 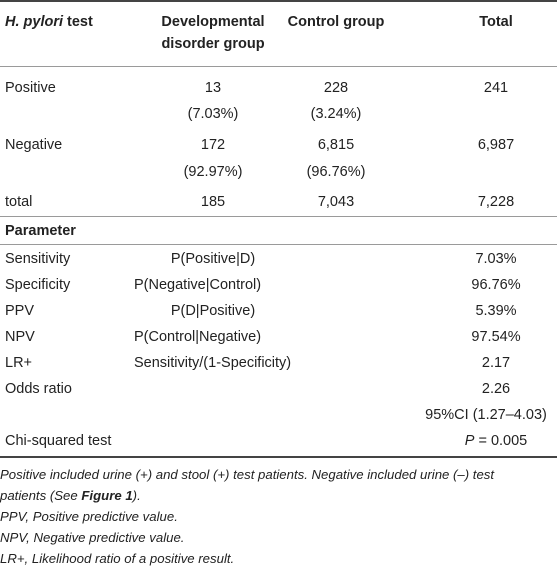 I want to click on param-value: 5.39%, so click(x=496, y=311).